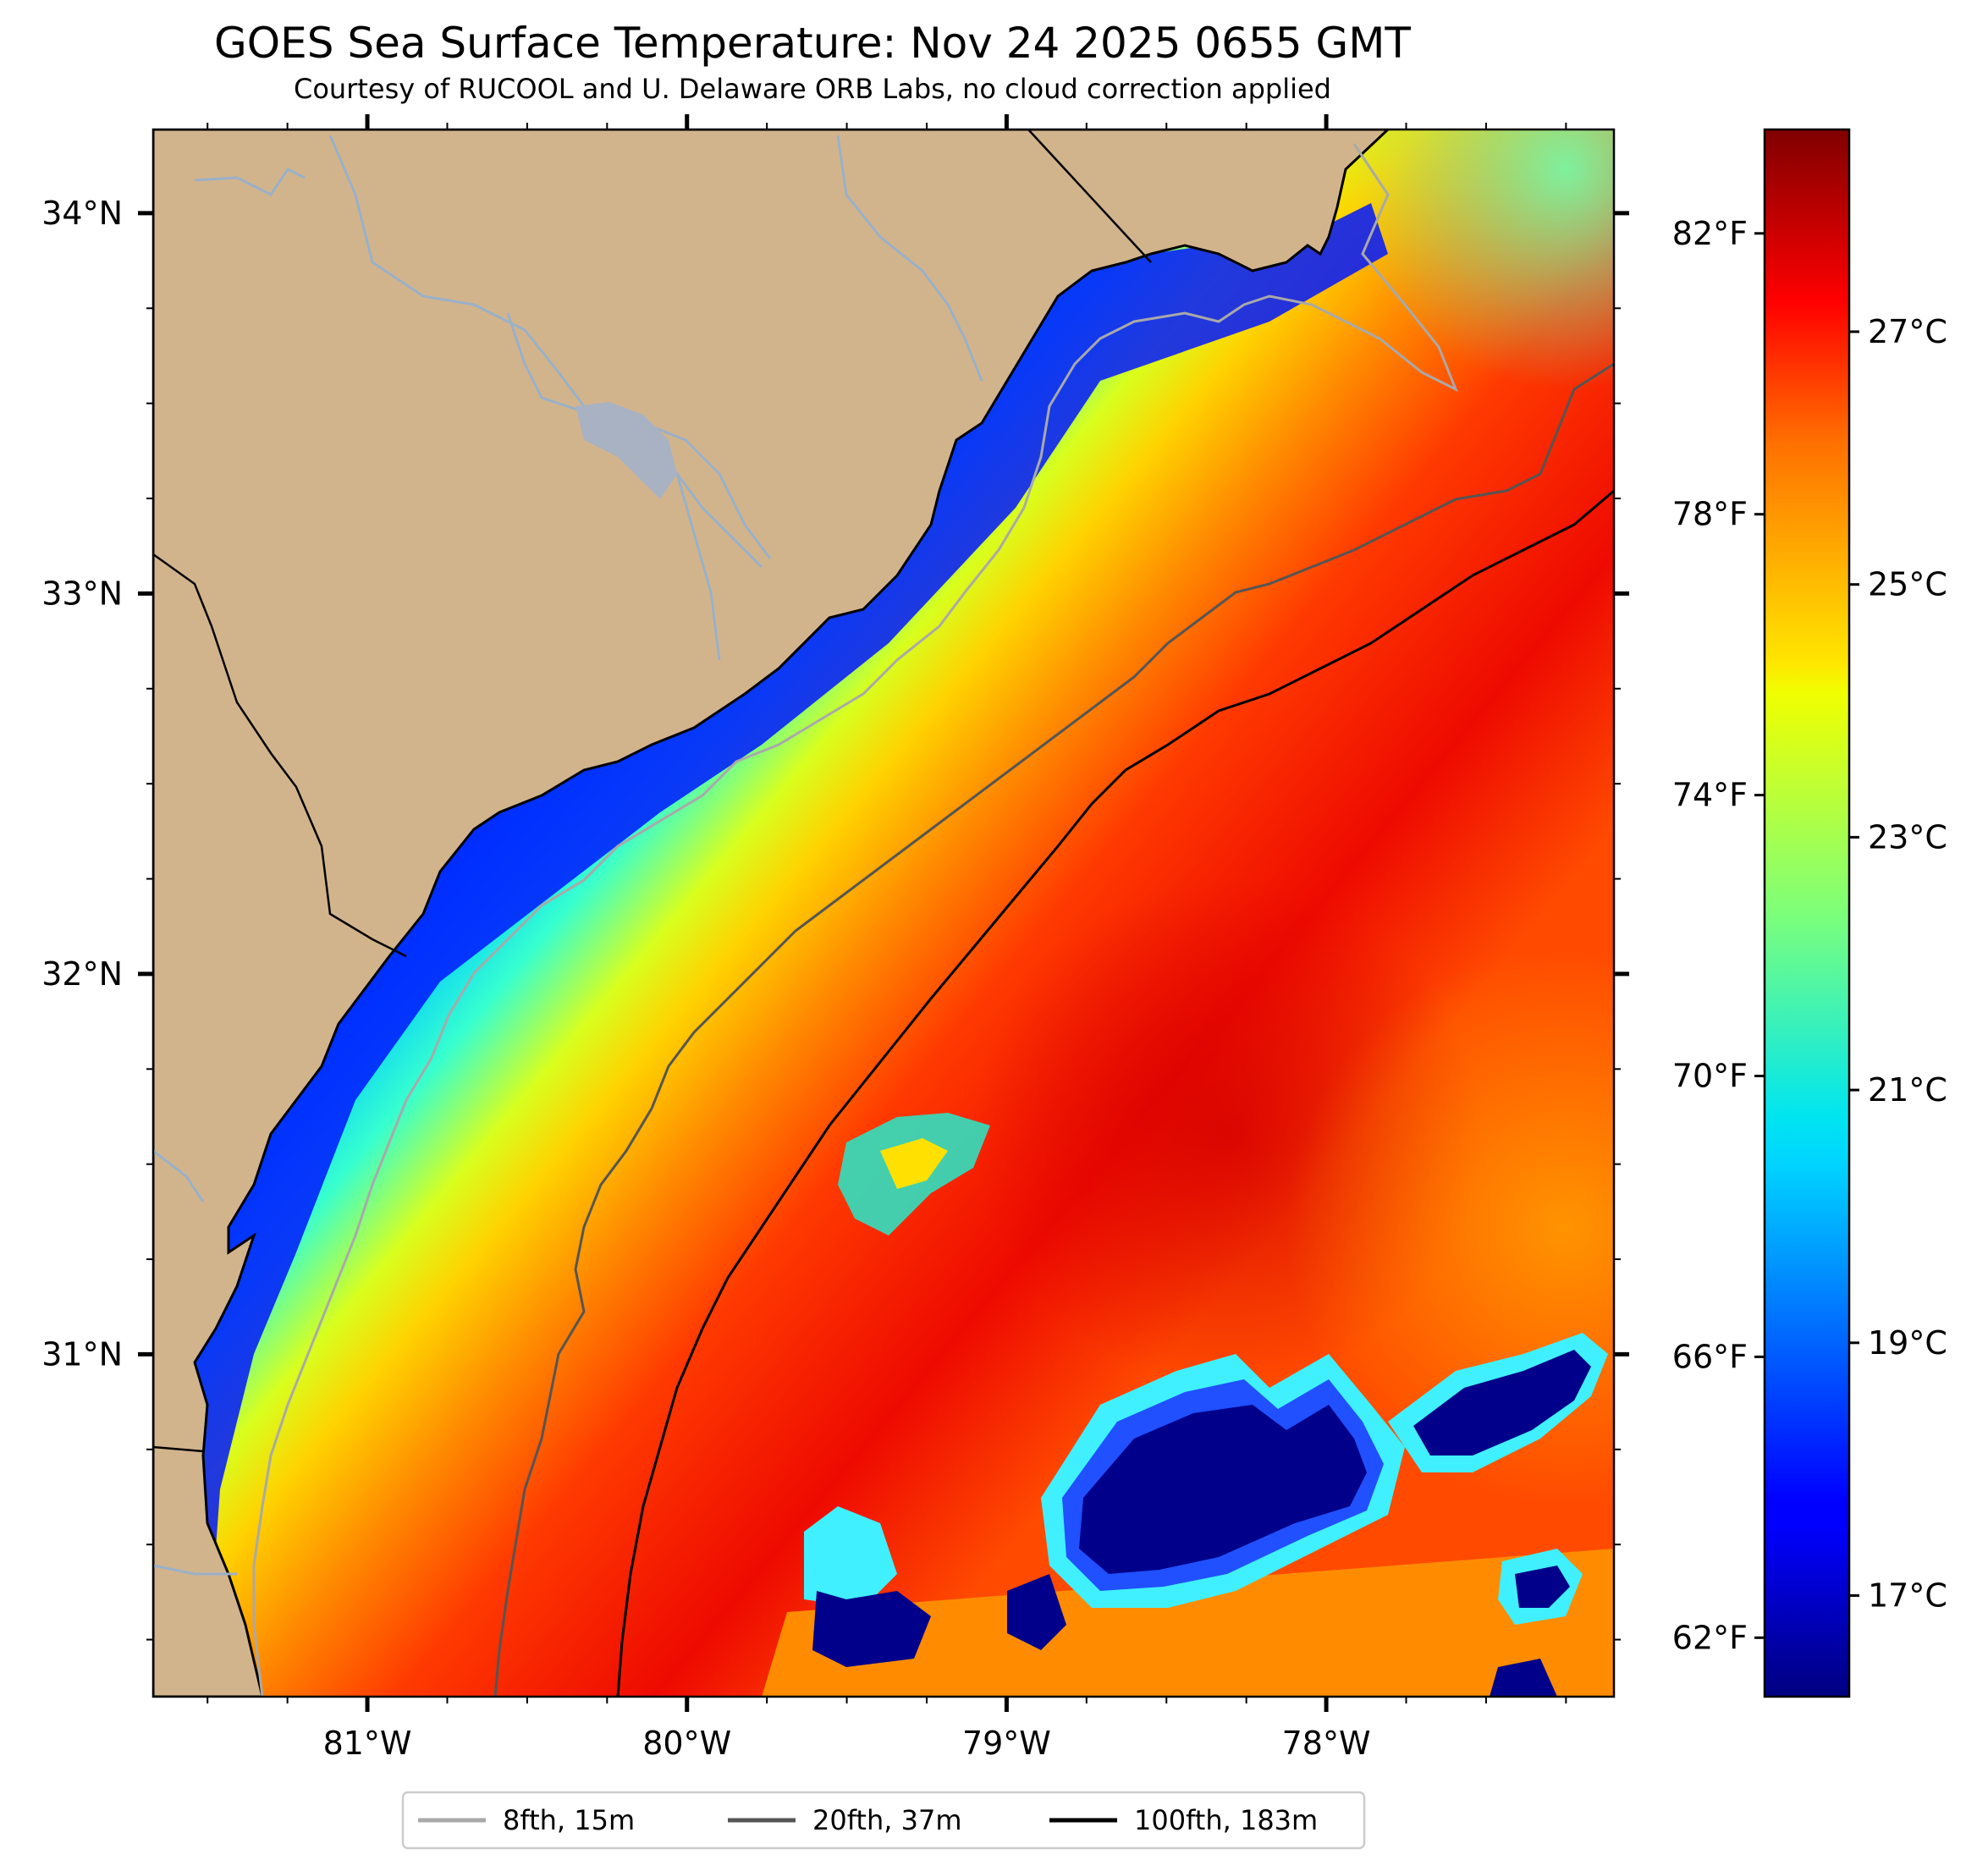 The height and width of the screenshot is (1871, 1988). What do you see at coordinates (1907, 332) in the screenshot?
I see `celsius-tick-label: 27°C` at bounding box center [1907, 332].